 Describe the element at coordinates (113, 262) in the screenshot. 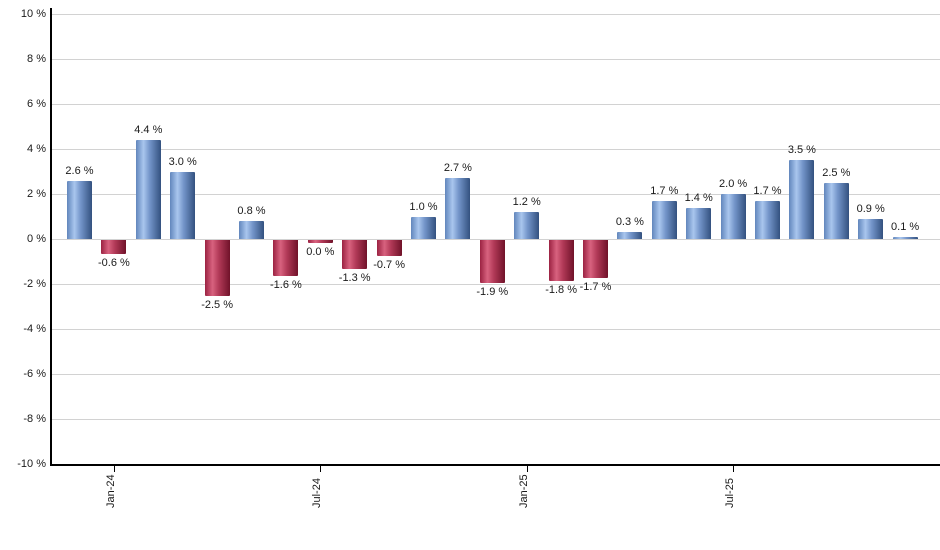

I see `bar-value-label: -0.6 %` at that location.